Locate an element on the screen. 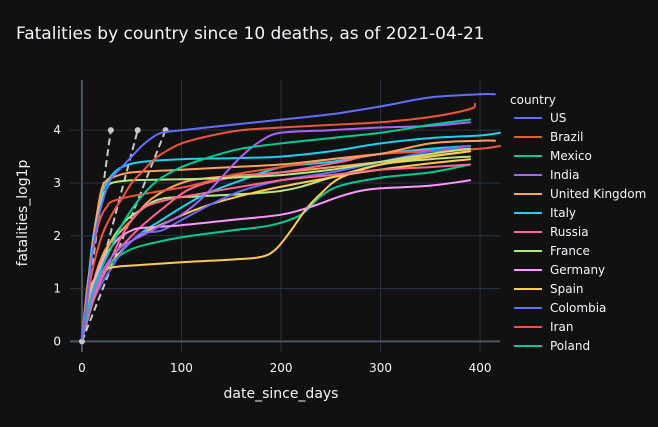  reference-line-doubling-slow is located at coordinates (124, 235).